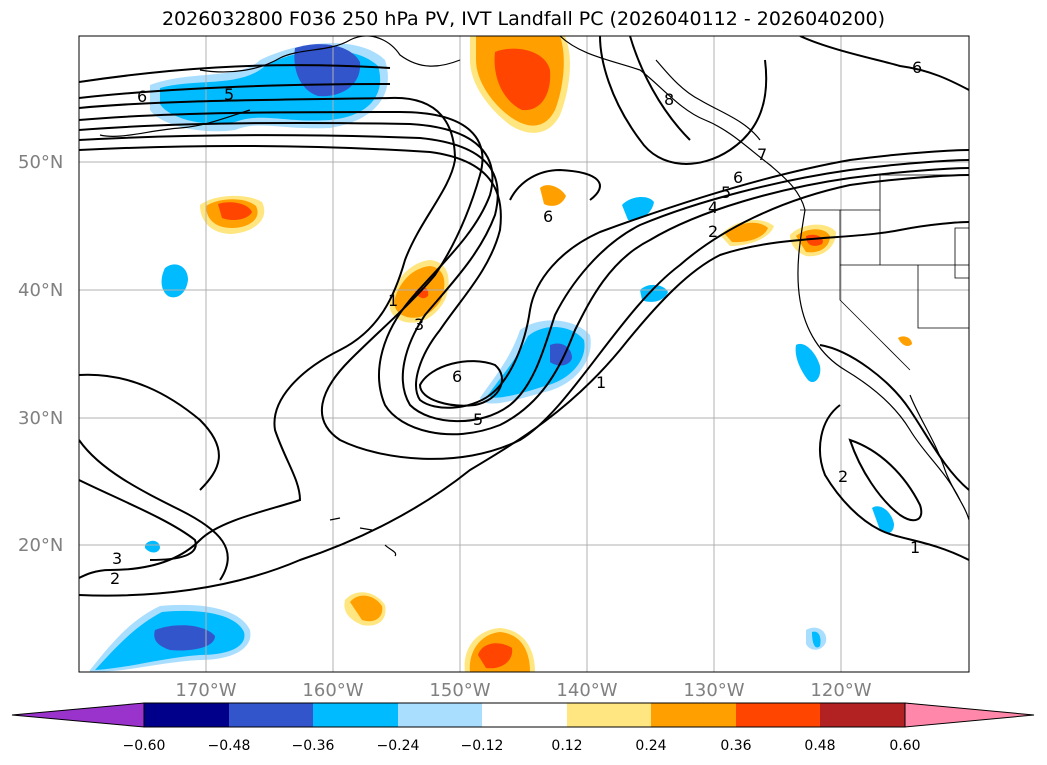 This screenshot has height=765, width=1047. I want to click on lon-label: 130°W, so click(714, 690).